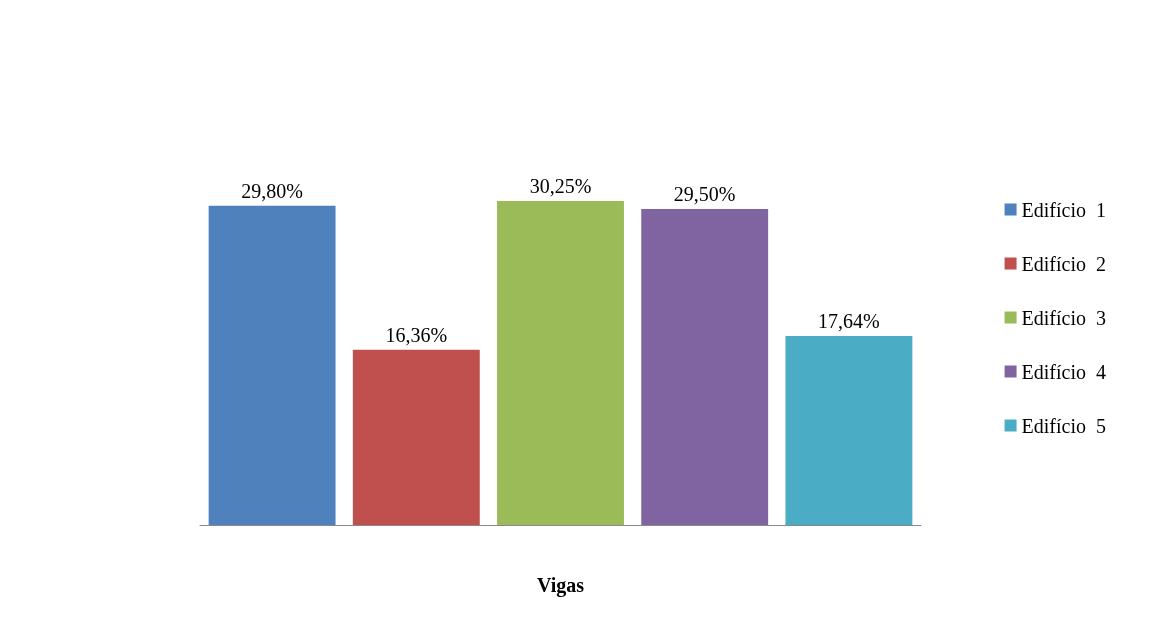 This screenshot has width=1151, height=635. I want to click on legend-label: Edifício 1, so click(1064, 209).